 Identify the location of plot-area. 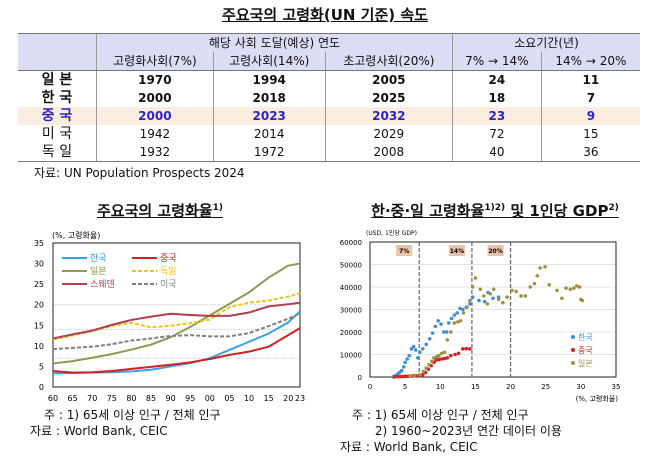
(176, 315).